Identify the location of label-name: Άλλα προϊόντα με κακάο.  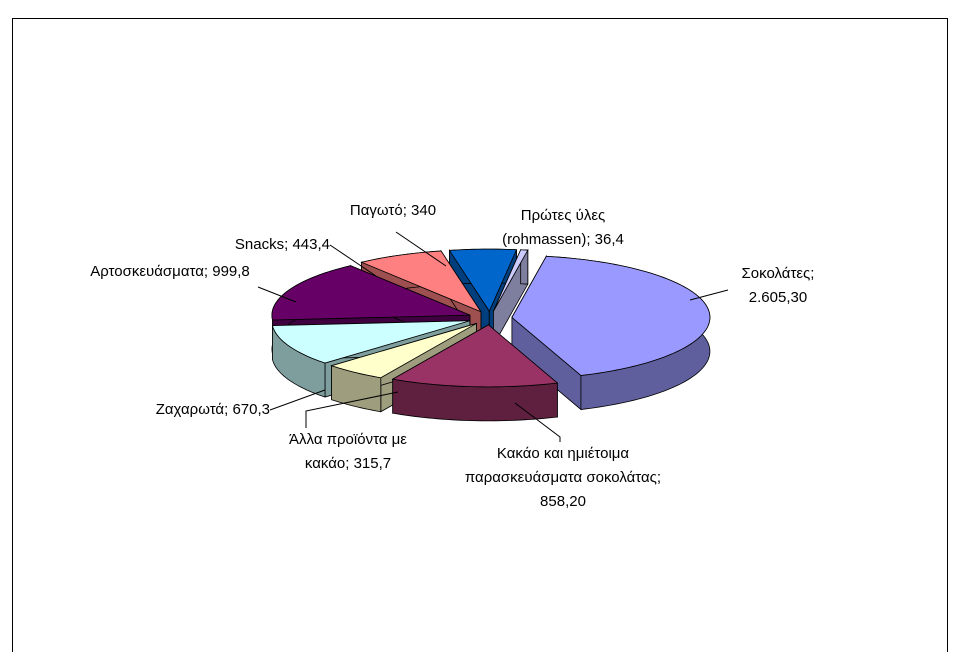
(348, 451).